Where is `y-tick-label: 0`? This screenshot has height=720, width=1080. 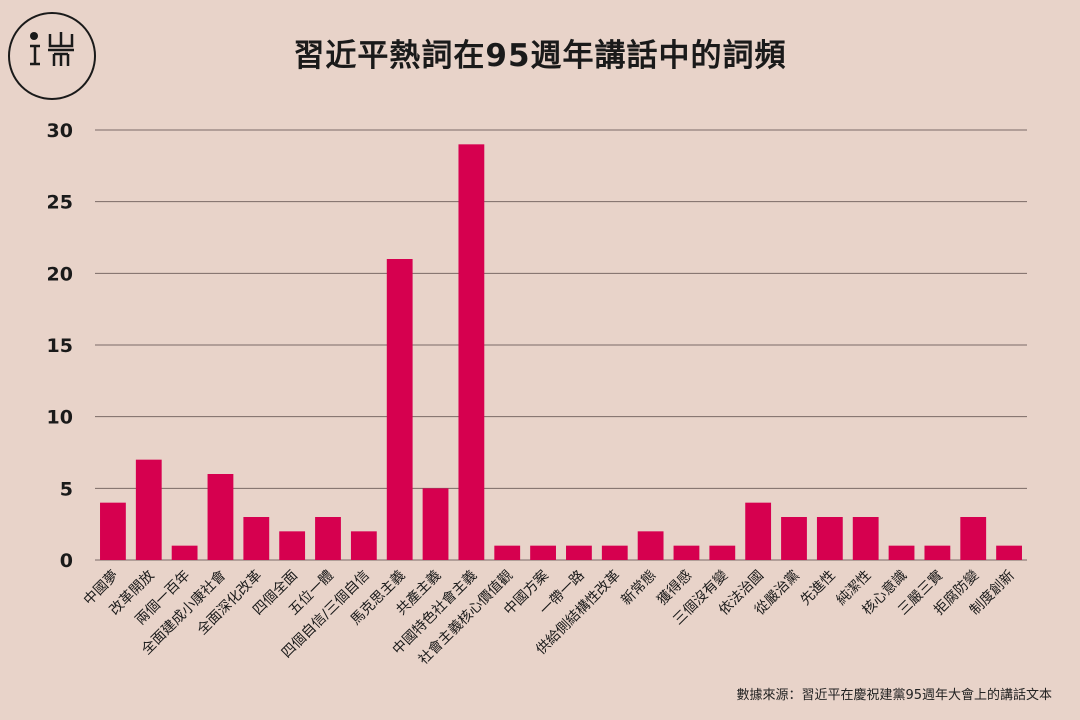
y-tick-label: 0 is located at coordinates (66, 561).